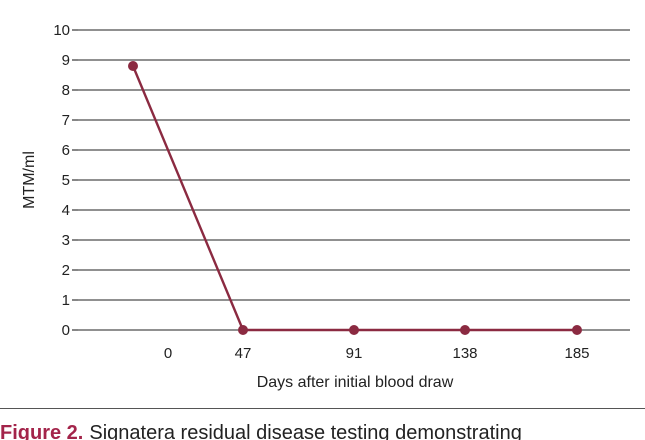  Describe the element at coordinates (66, 90) in the screenshot. I see `y-tick-label-8: 8` at that location.